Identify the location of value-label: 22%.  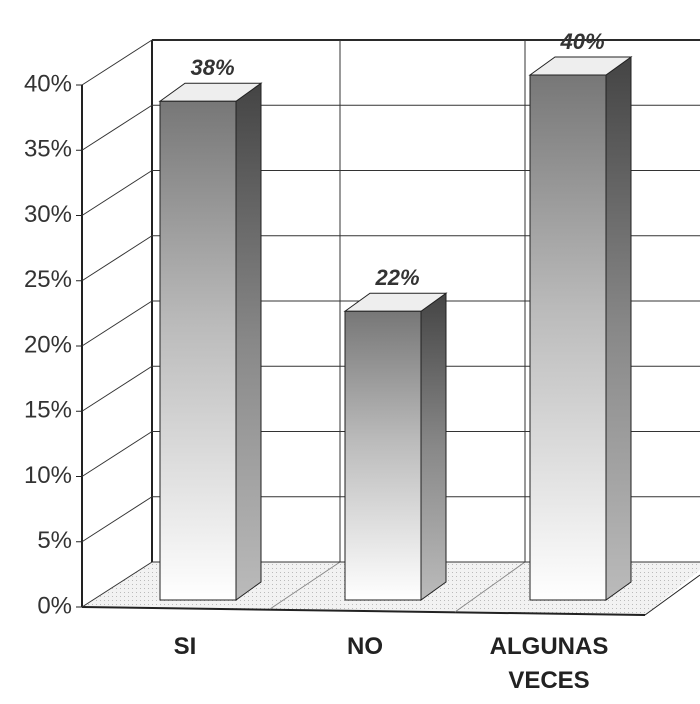
(396, 277).